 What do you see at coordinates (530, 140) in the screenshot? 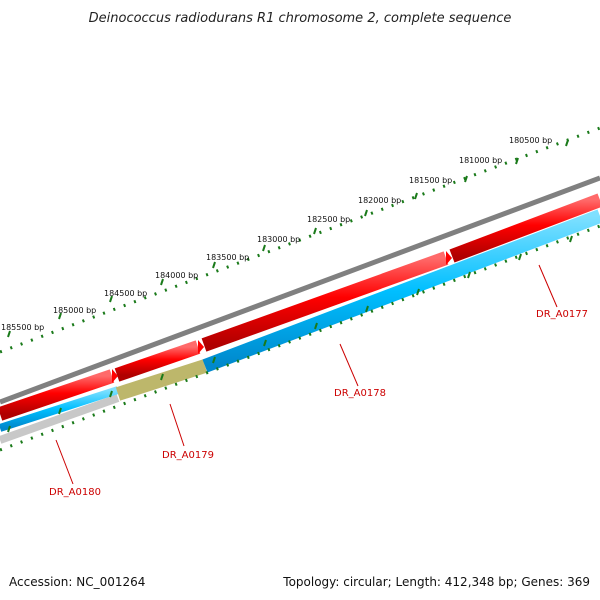
I see `scale-label: 180500 bp` at bounding box center [530, 140].